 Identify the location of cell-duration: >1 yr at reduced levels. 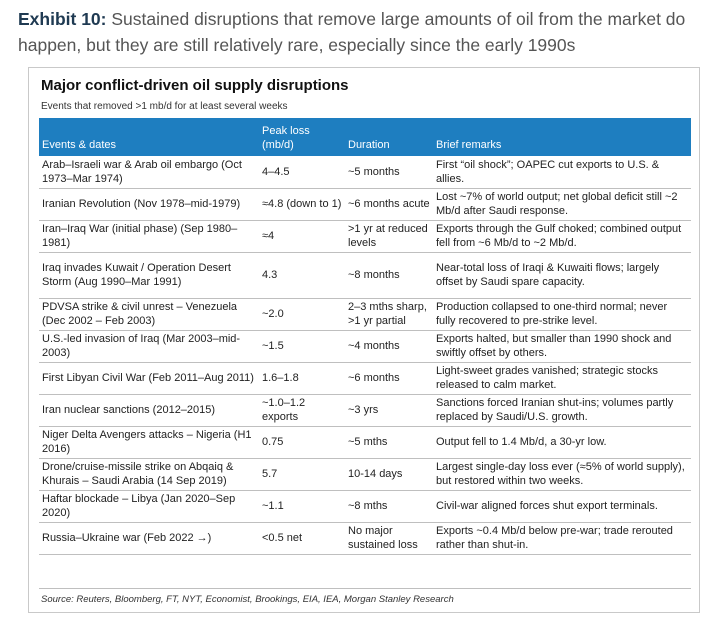
(389, 236).